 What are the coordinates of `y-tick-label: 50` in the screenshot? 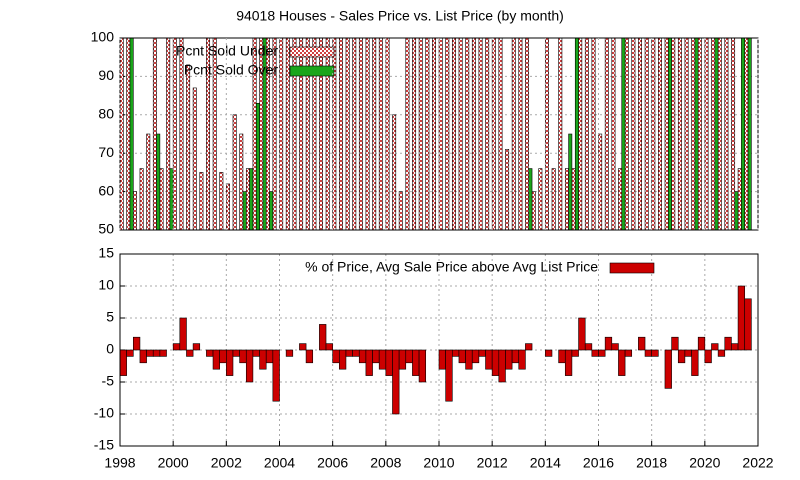 It's located at (106, 229).